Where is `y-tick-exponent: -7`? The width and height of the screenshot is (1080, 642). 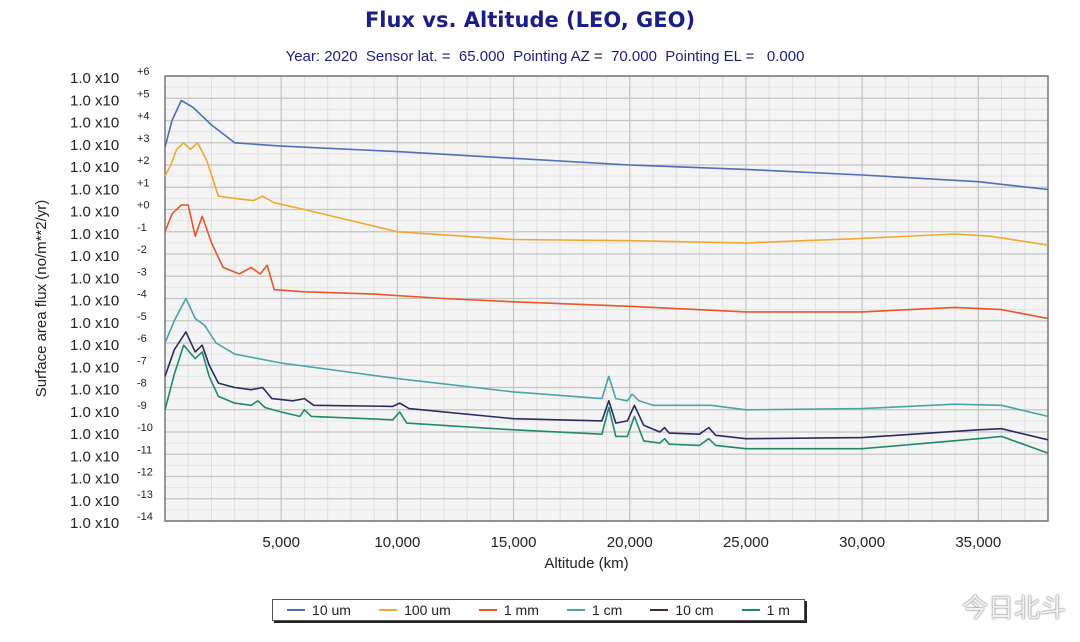 y-tick-exponent: -7 is located at coordinates (142, 361).